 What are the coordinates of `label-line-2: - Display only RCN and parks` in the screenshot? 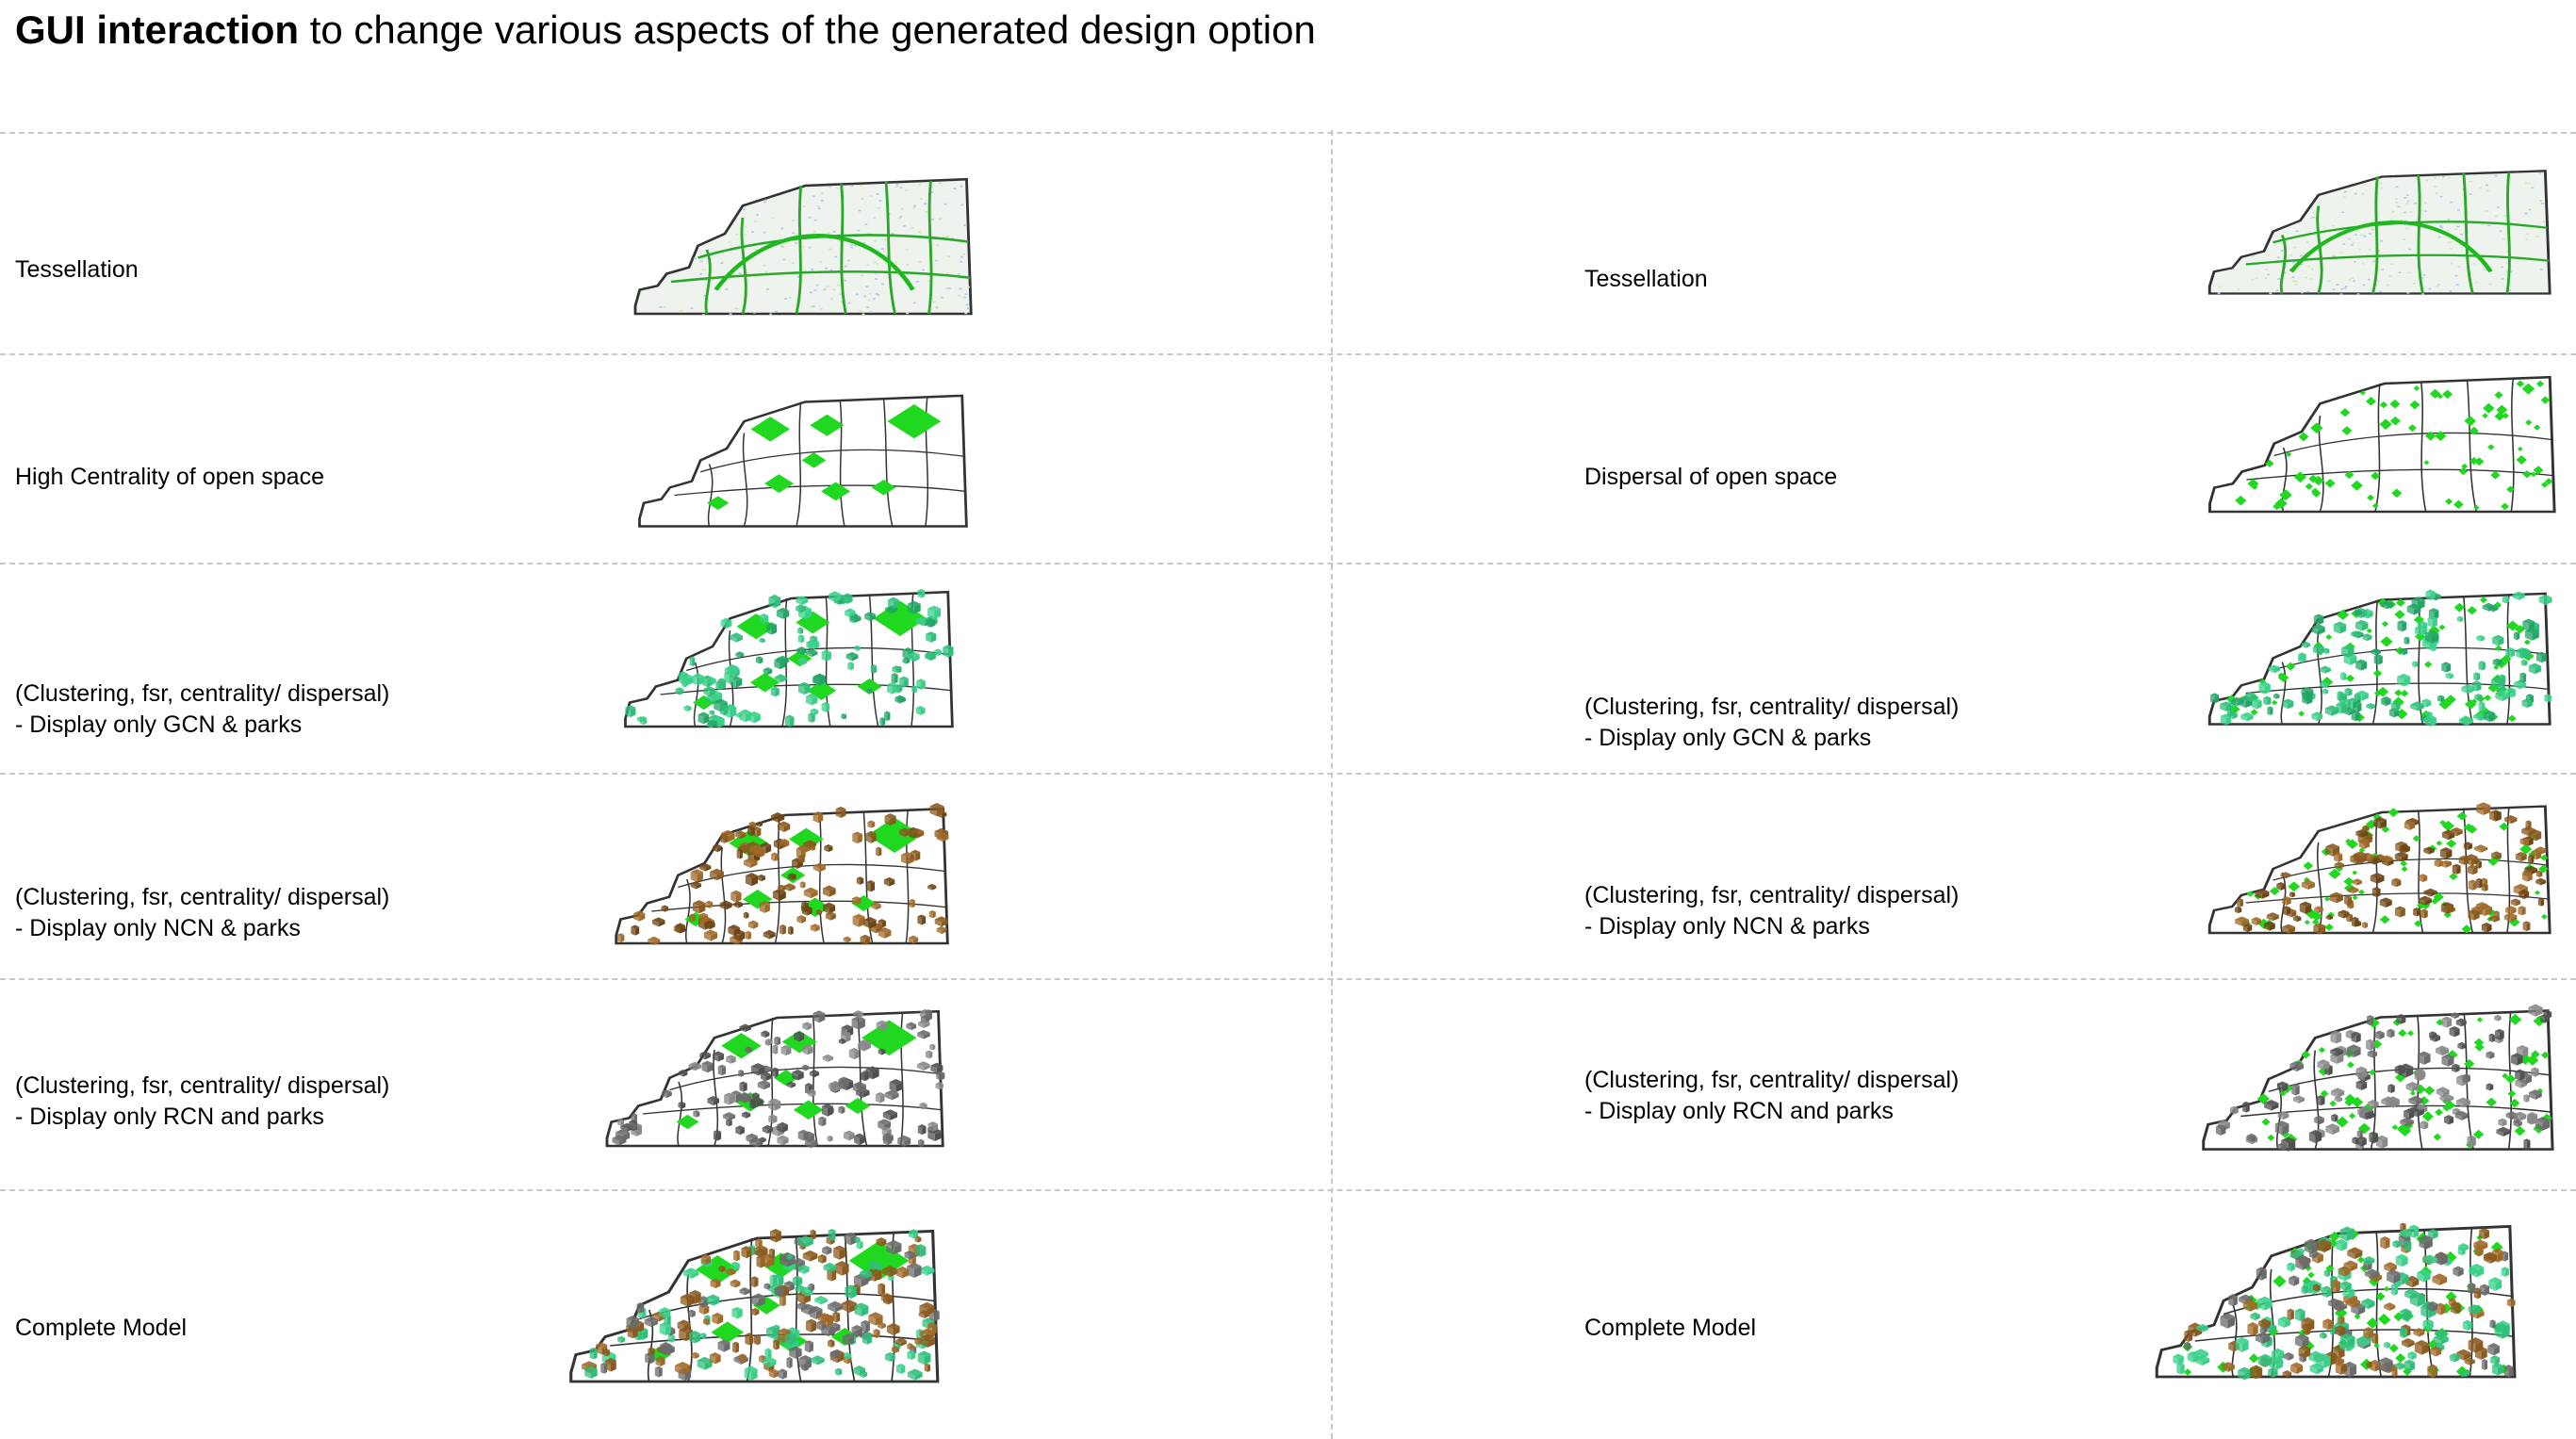 It's located at (169, 1117).